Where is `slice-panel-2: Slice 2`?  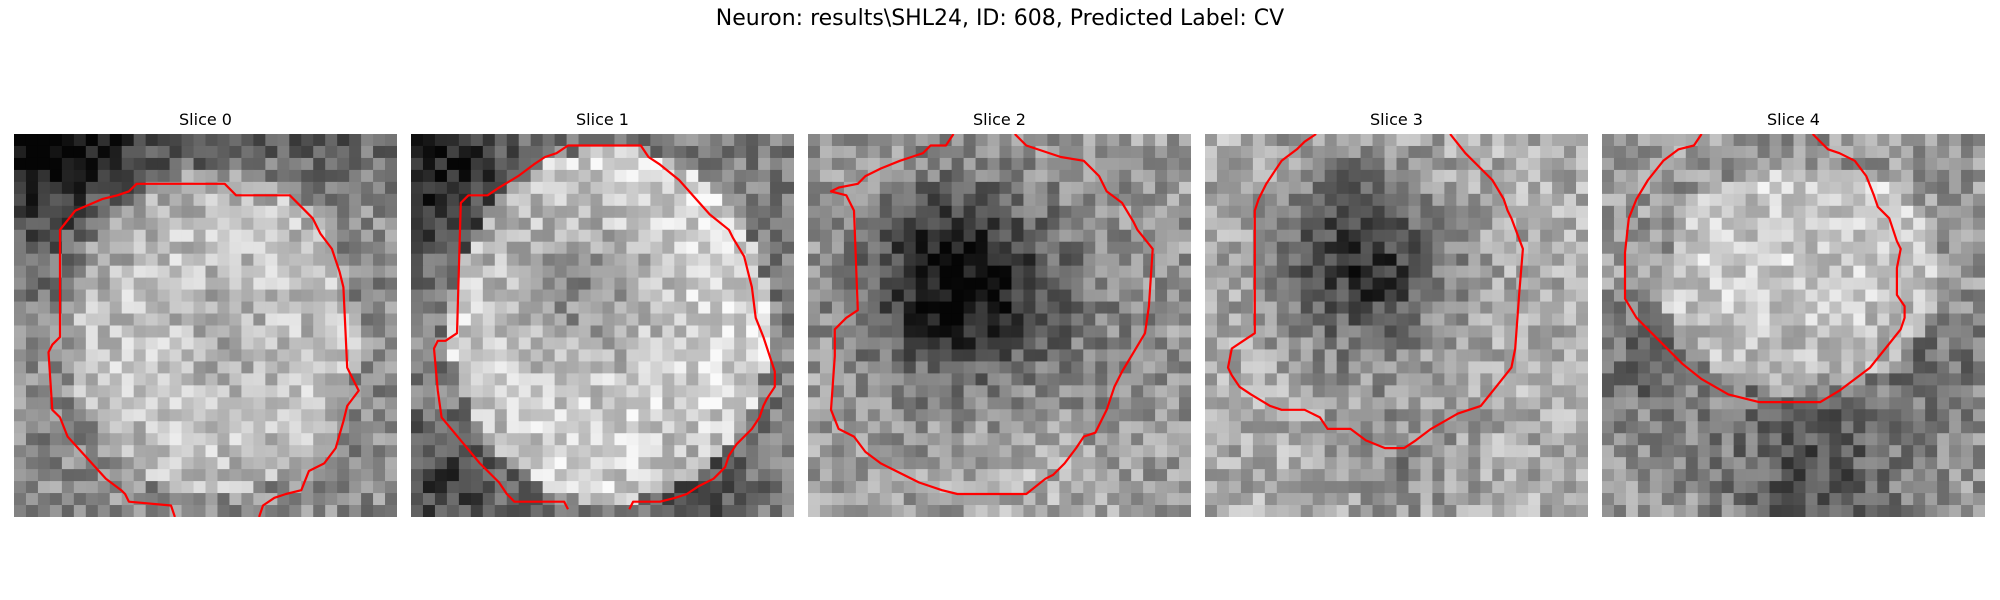
slice-panel-2: Slice 2 is located at coordinates (999, 312).